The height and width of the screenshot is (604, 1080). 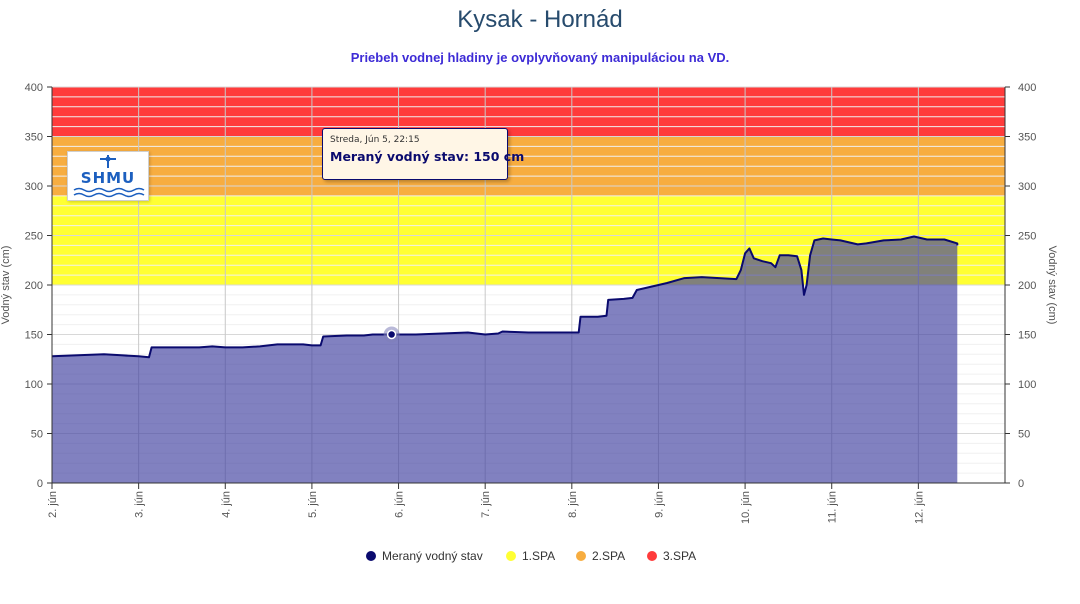 What do you see at coordinates (1027, 336) in the screenshot?
I see `y-tick-label-right: 150` at bounding box center [1027, 336].